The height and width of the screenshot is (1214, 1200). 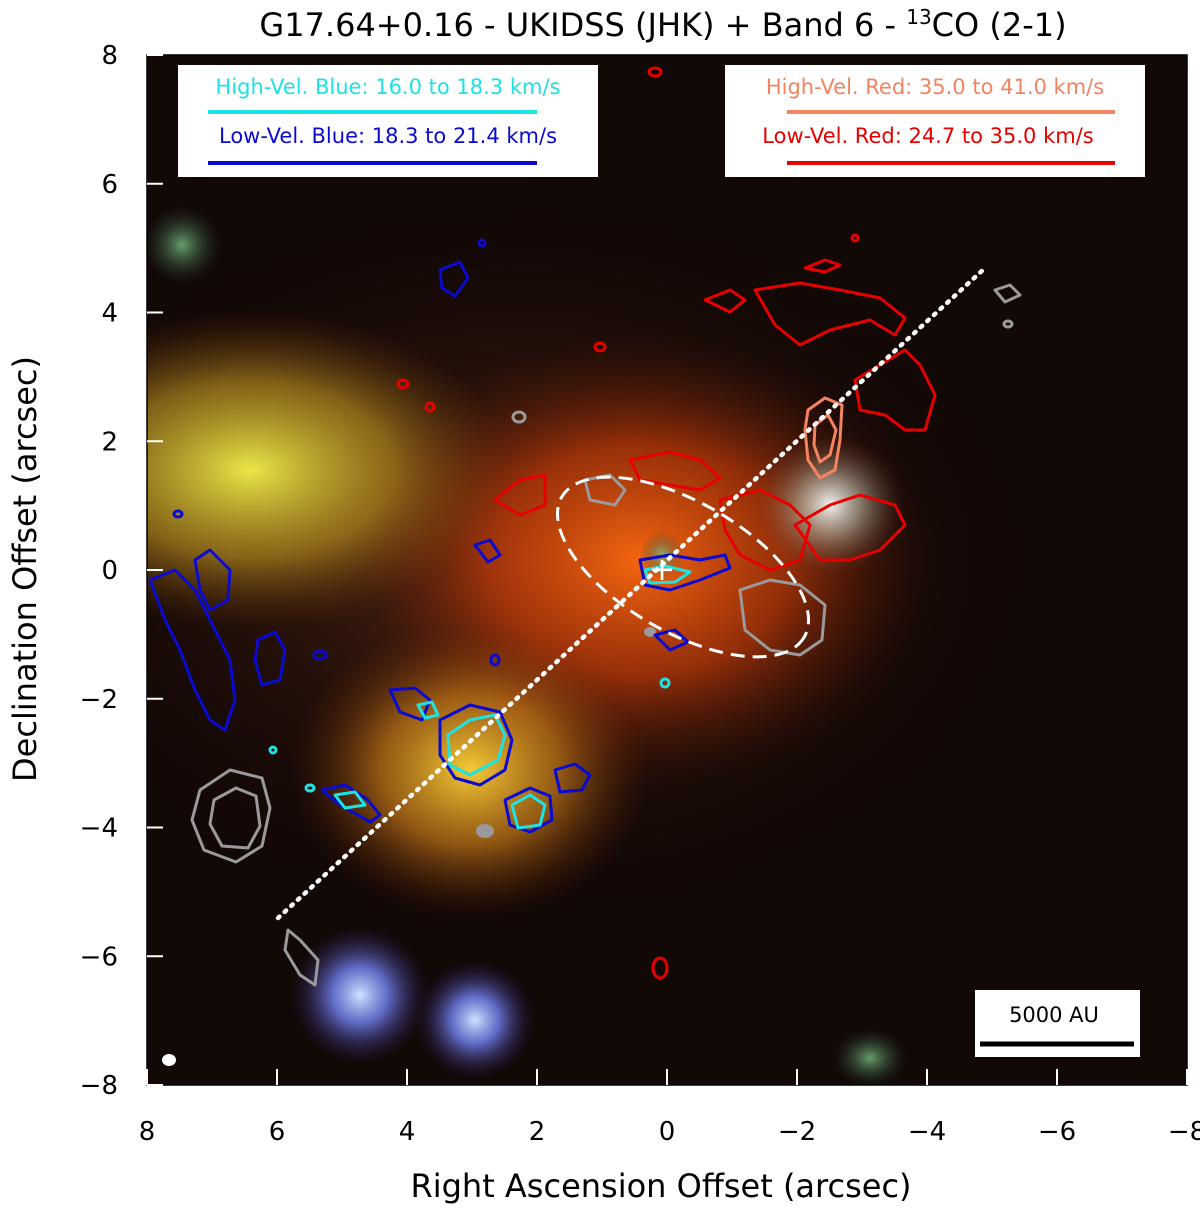 I want to click on x-tick-label: 2, so click(x=537, y=1132).